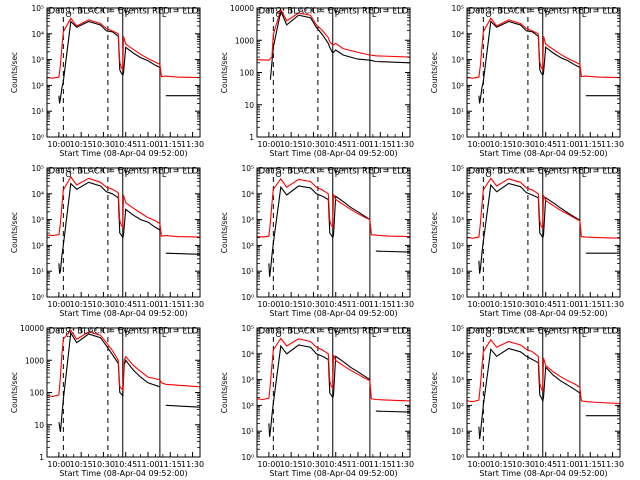 This screenshot has width=640, height=480. I want to click on panel-title: Det 1: BLACK = Events, RED = LLD, so click(124, 11).